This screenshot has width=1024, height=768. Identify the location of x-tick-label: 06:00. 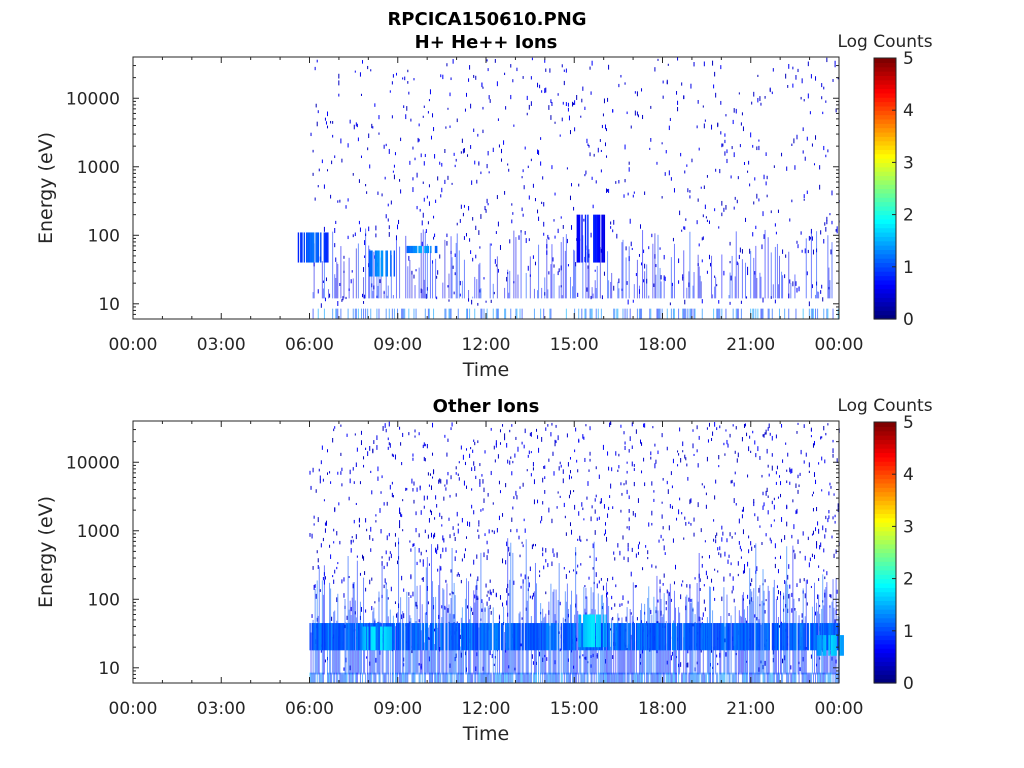
(309, 709).